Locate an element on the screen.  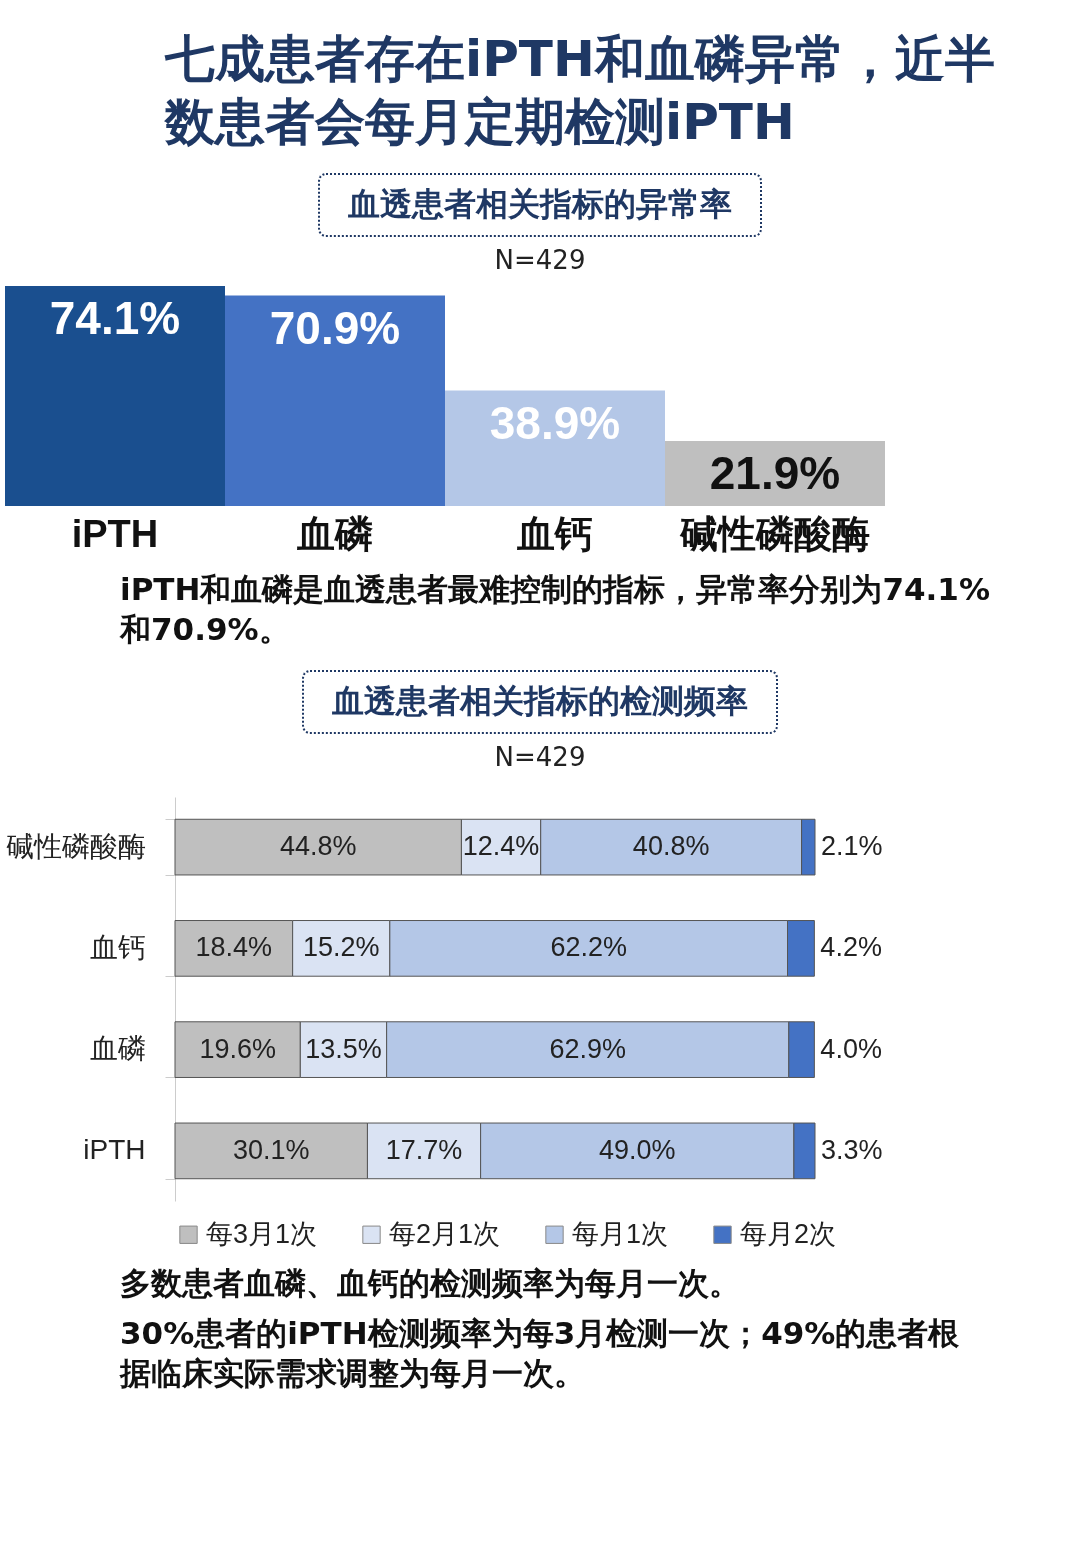
data-label: 18.4% is located at coordinates (234, 946).